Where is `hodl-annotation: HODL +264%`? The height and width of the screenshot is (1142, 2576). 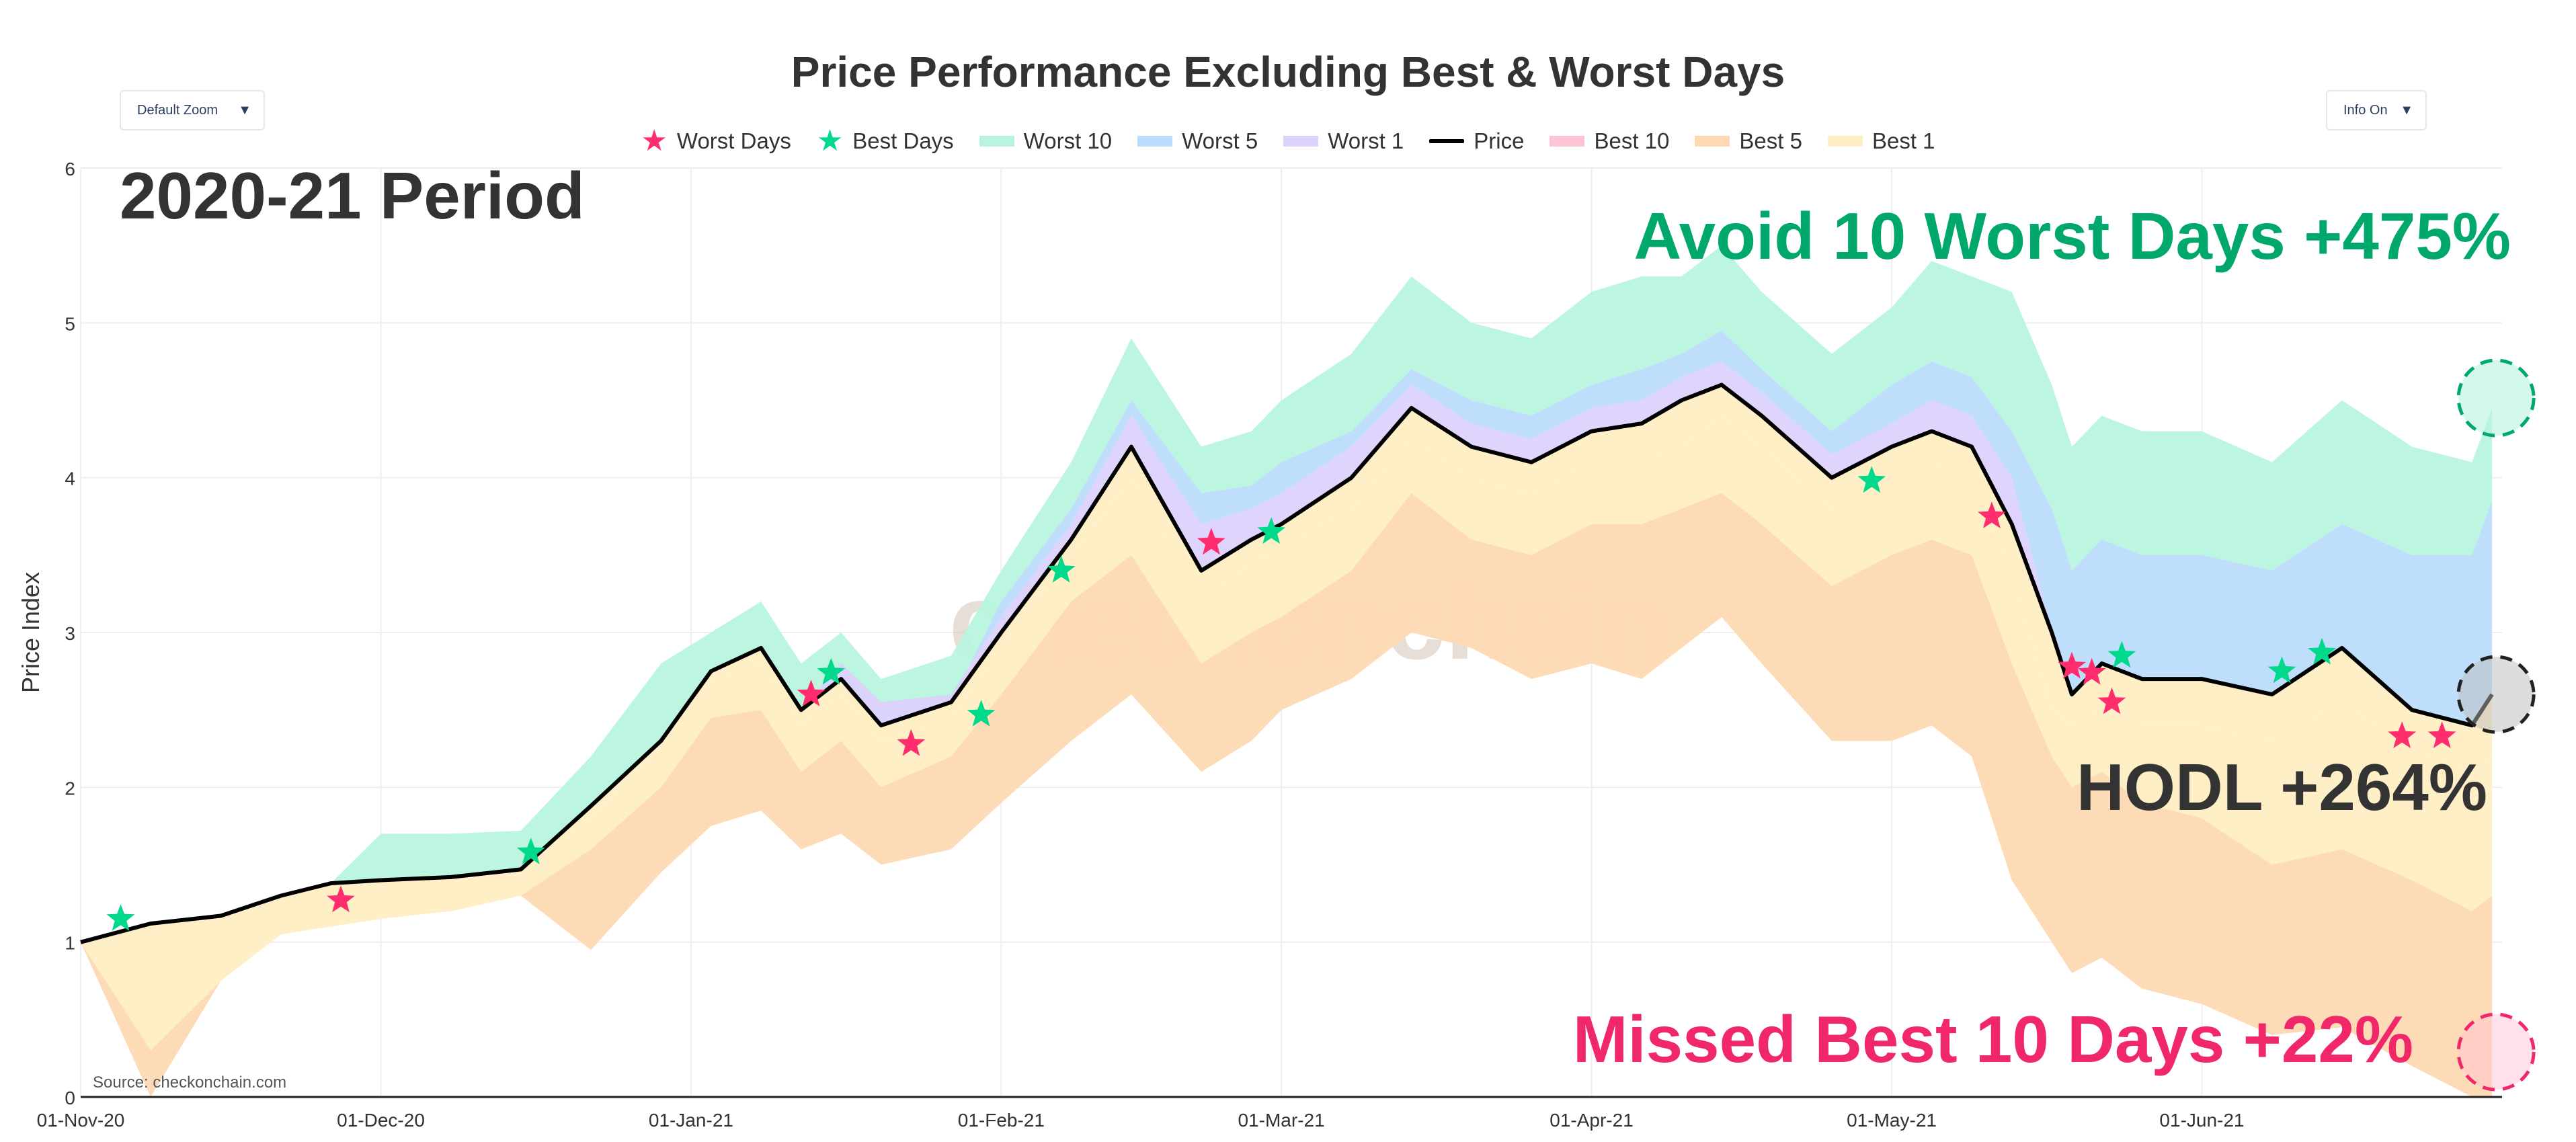 hodl-annotation: HODL +264% is located at coordinates (2282, 787).